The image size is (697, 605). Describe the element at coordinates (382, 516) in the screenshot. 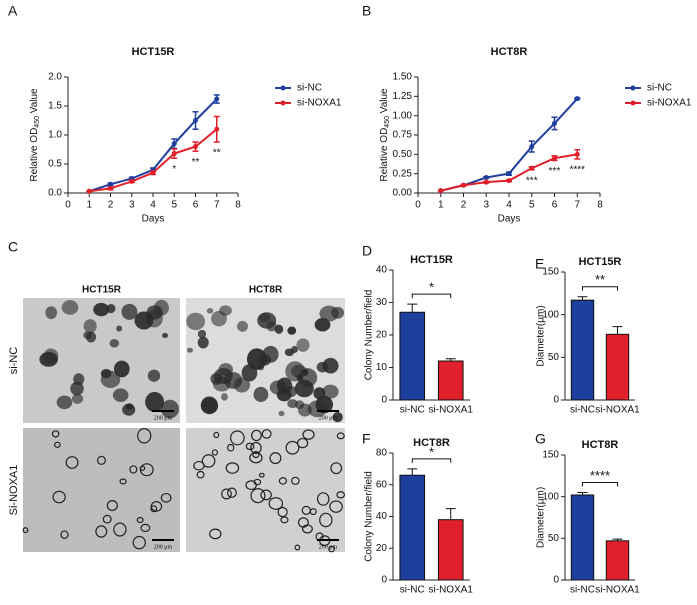

I see `y-tick-label: 40` at that location.